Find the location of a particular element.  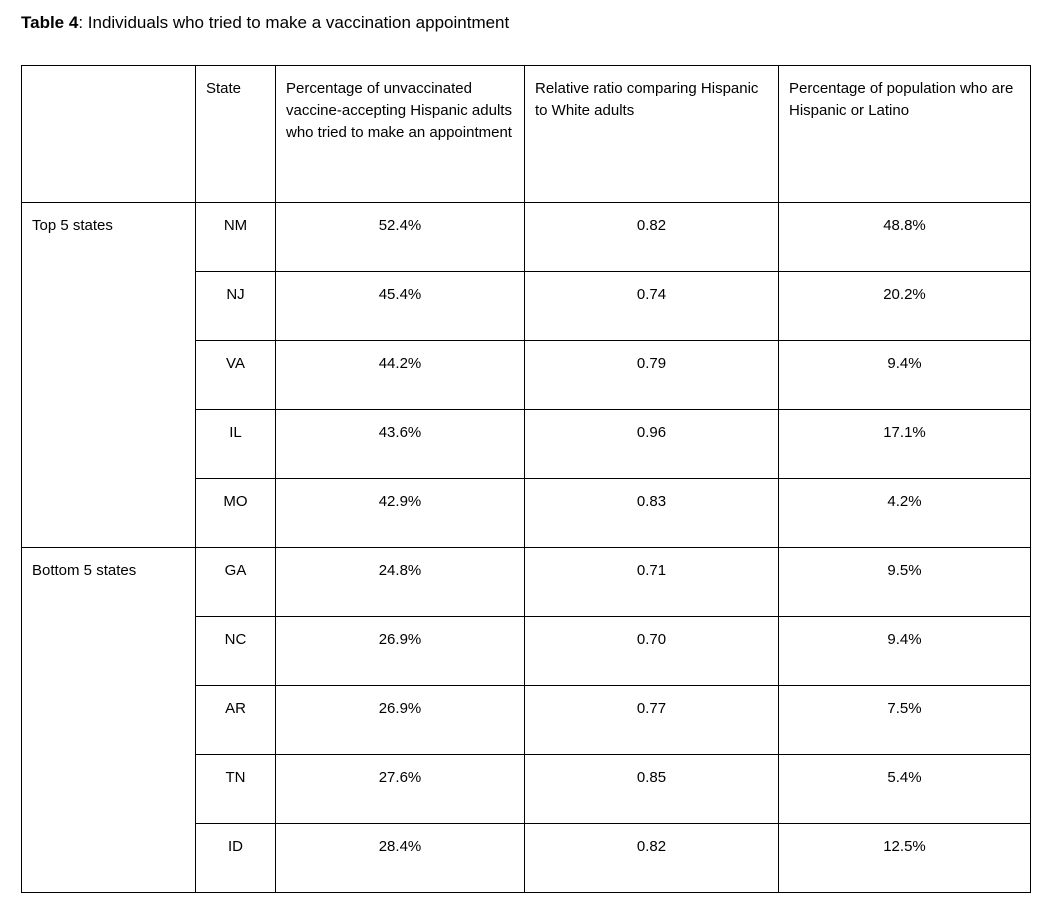

ratio-cell: 0.79 is located at coordinates (651, 375).